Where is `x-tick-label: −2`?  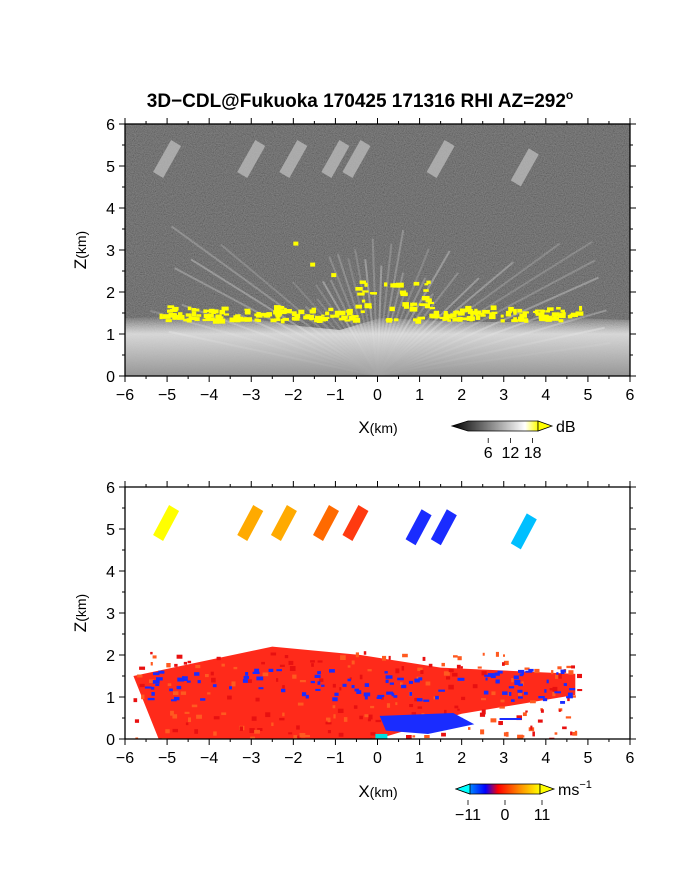 x-tick-label: −2 is located at coordinates (293, 395).